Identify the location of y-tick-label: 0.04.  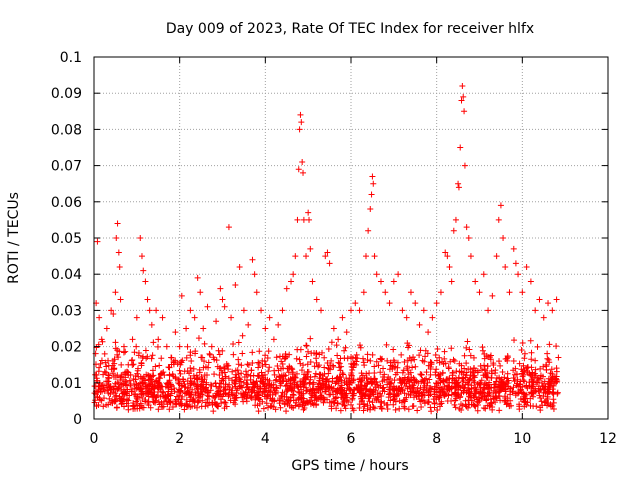
(66, 275).